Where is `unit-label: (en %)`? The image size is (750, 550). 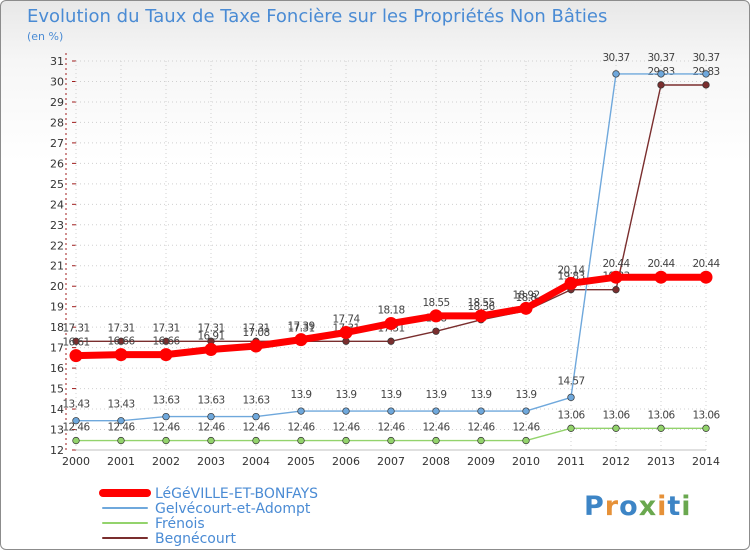 unit-label: (en %) is located at coordinates (45, 36).